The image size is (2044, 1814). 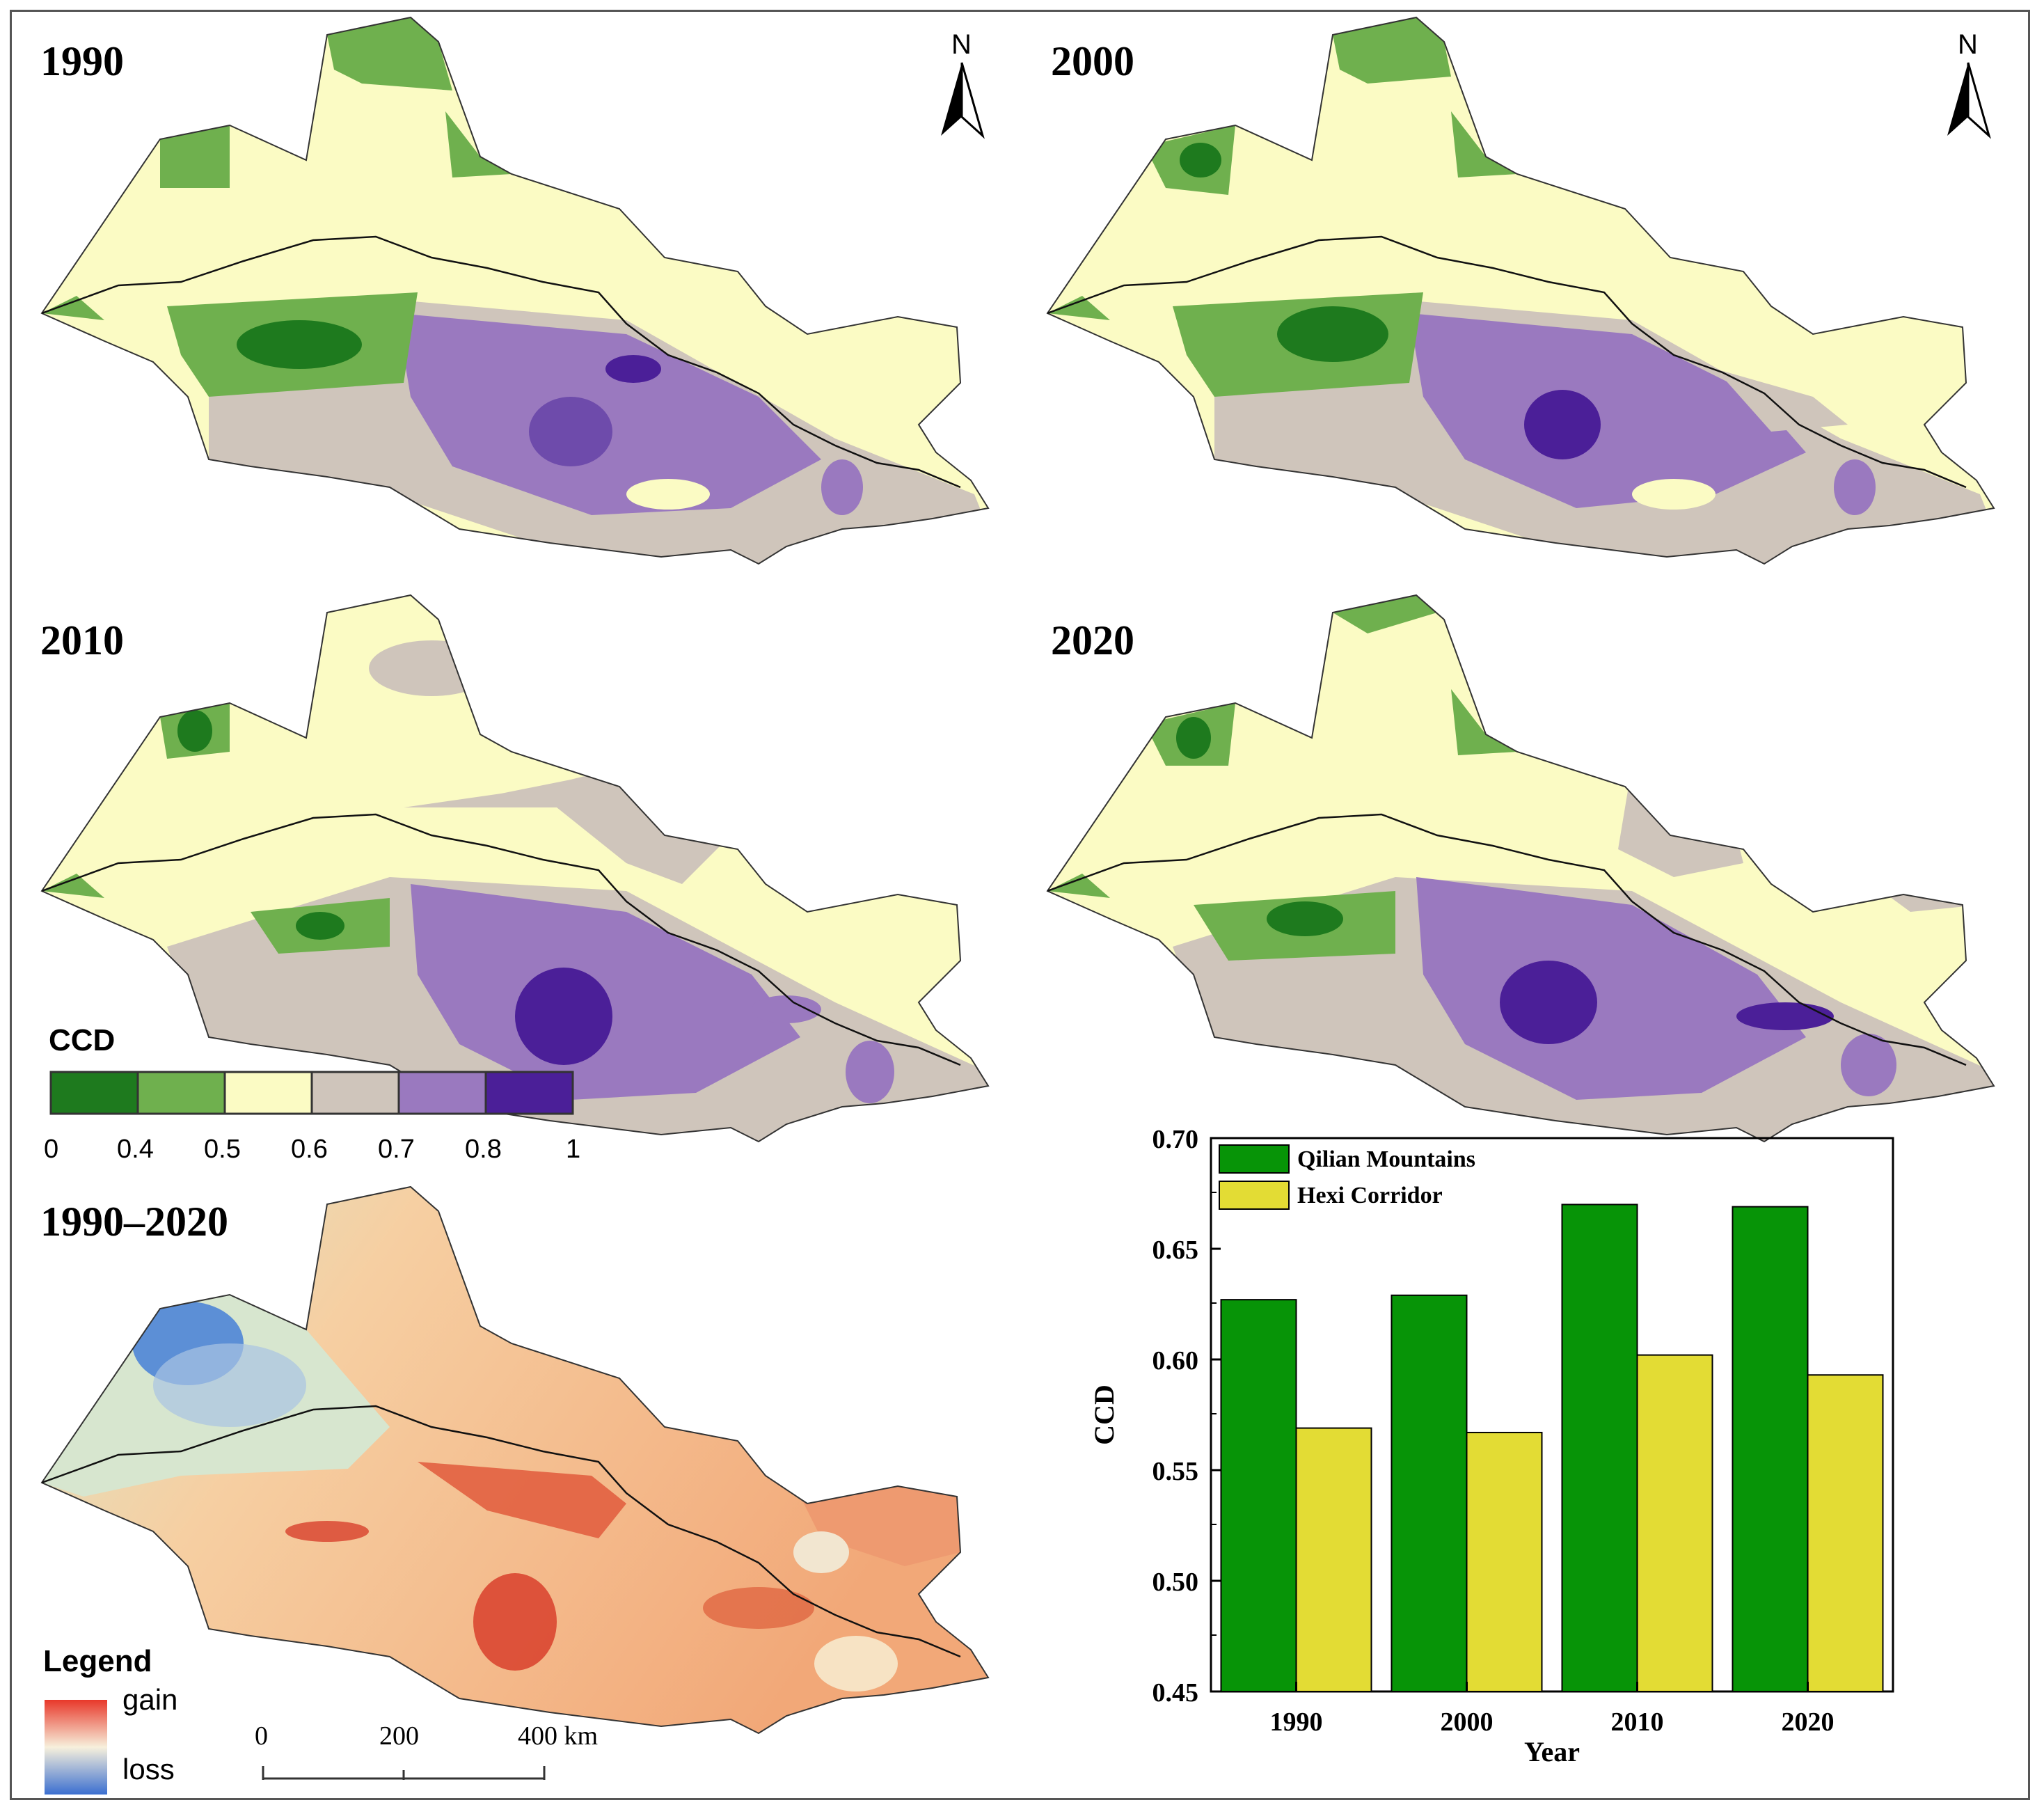 I want to click on panel-label-2000: 2000, so click(x=1092, y=61).